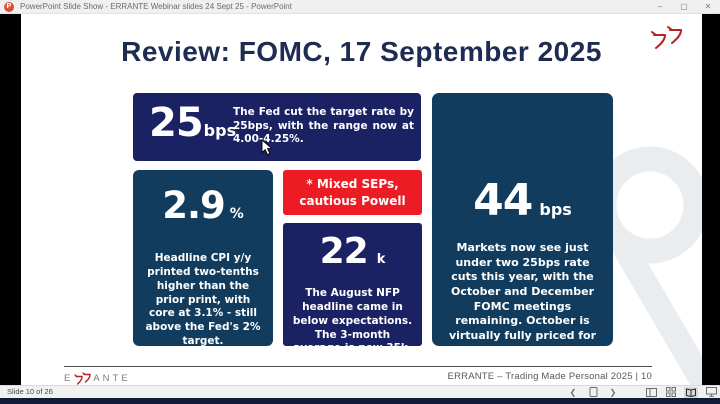 This screenshot has height=404, width=720. Describe the element at coordinates (593, 392) in the screenshot. I see `slide-menu-icon` at that location.